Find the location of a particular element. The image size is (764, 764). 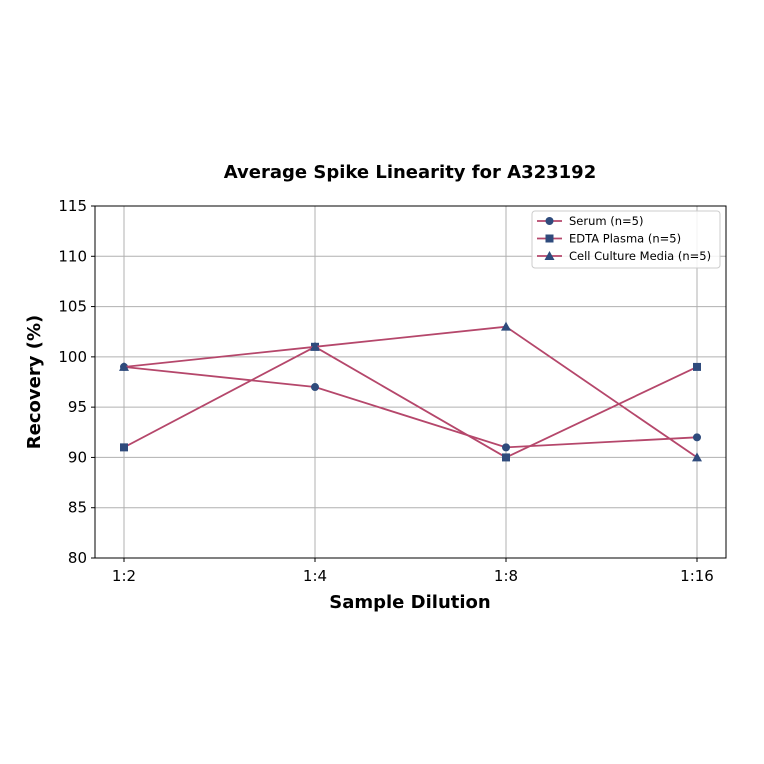

y-tick-label: 115 is located at coordinates (72, 206).